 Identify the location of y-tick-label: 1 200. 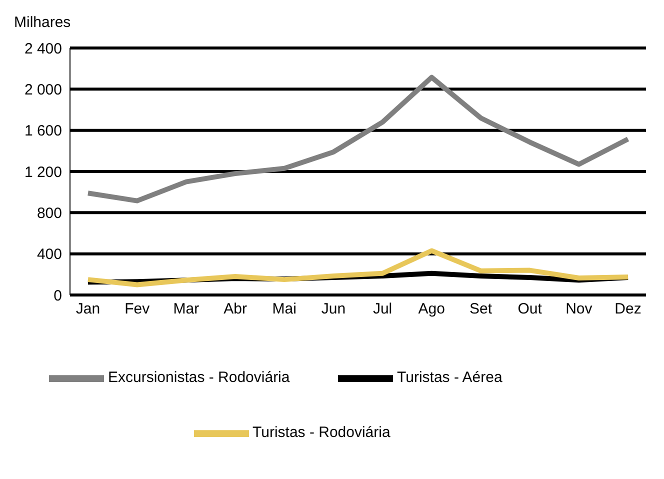
(43, 172).